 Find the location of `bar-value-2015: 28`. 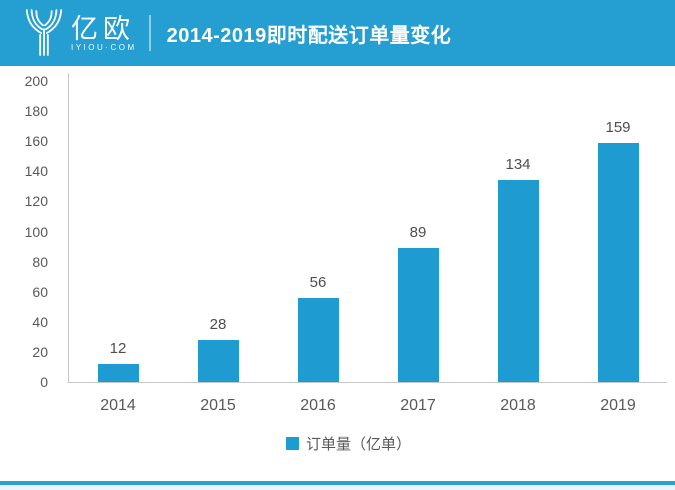

bar-value-2015: 28 is located at coordinates (218, 324).